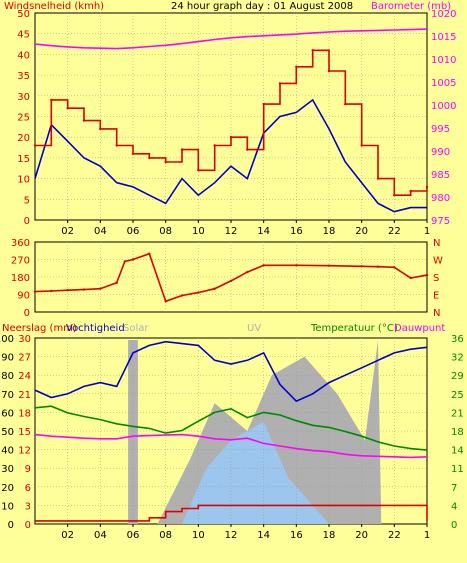 The width and height of the screenshot is (467, 563). Describe the element at coordinates (231, 446) in the screenshot. I see `dewpoint-line` at that location.